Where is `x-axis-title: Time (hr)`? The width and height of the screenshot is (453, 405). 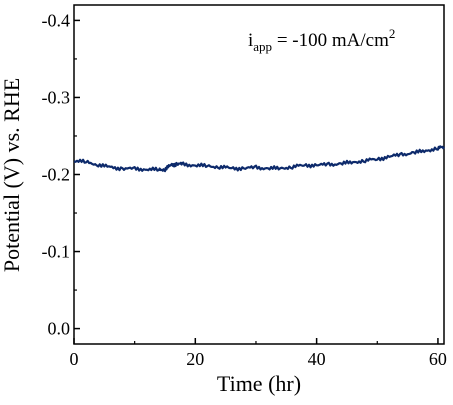 x-axis-title: Time (hr) is located at coordinates (259, 383).